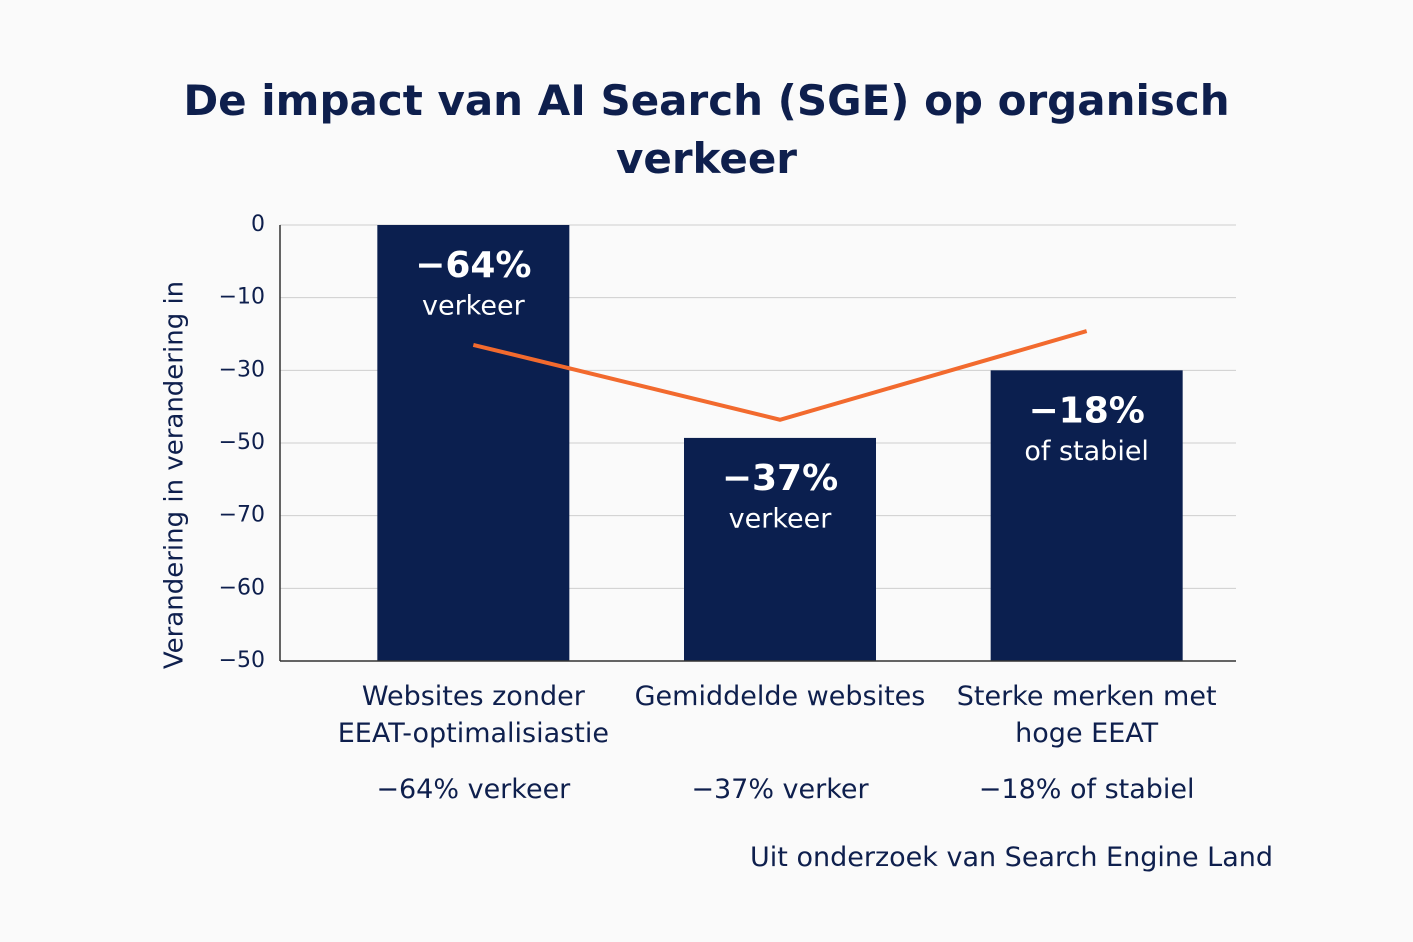 This screenshot has height=942, width=1413. What do you see at coordinates (780, 789) in the screenshot?
I see `category-note: −37% verker` at bounding box center [780, 789].